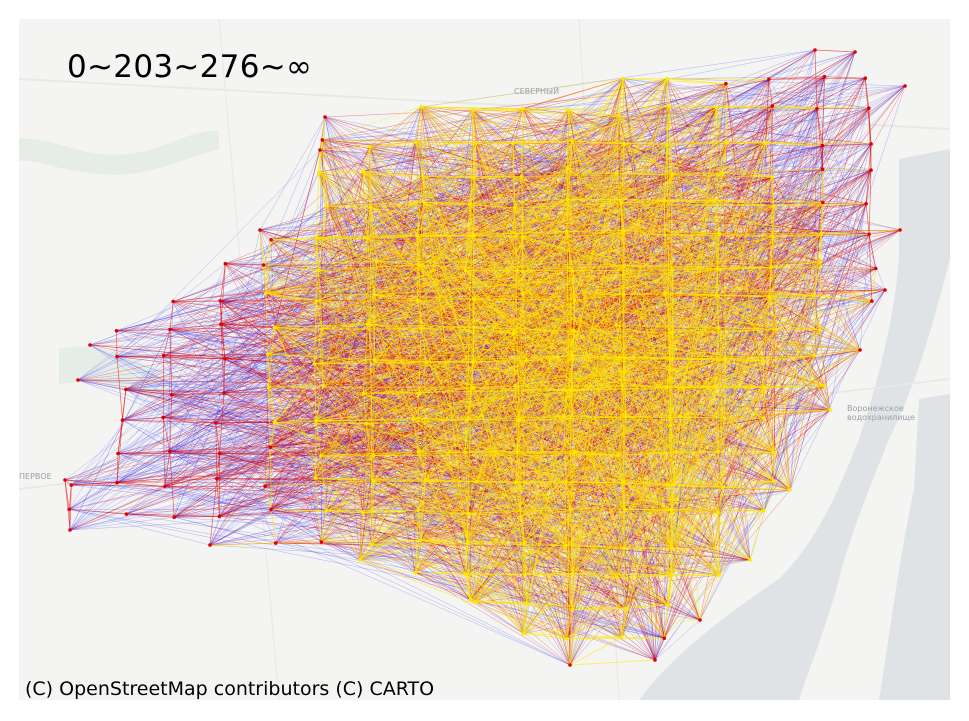  What do you see at coordinates (35, 476) in the screenshot?
I see `map-label-west: ПЕРВОЕ` at bounding box center [35, 476].